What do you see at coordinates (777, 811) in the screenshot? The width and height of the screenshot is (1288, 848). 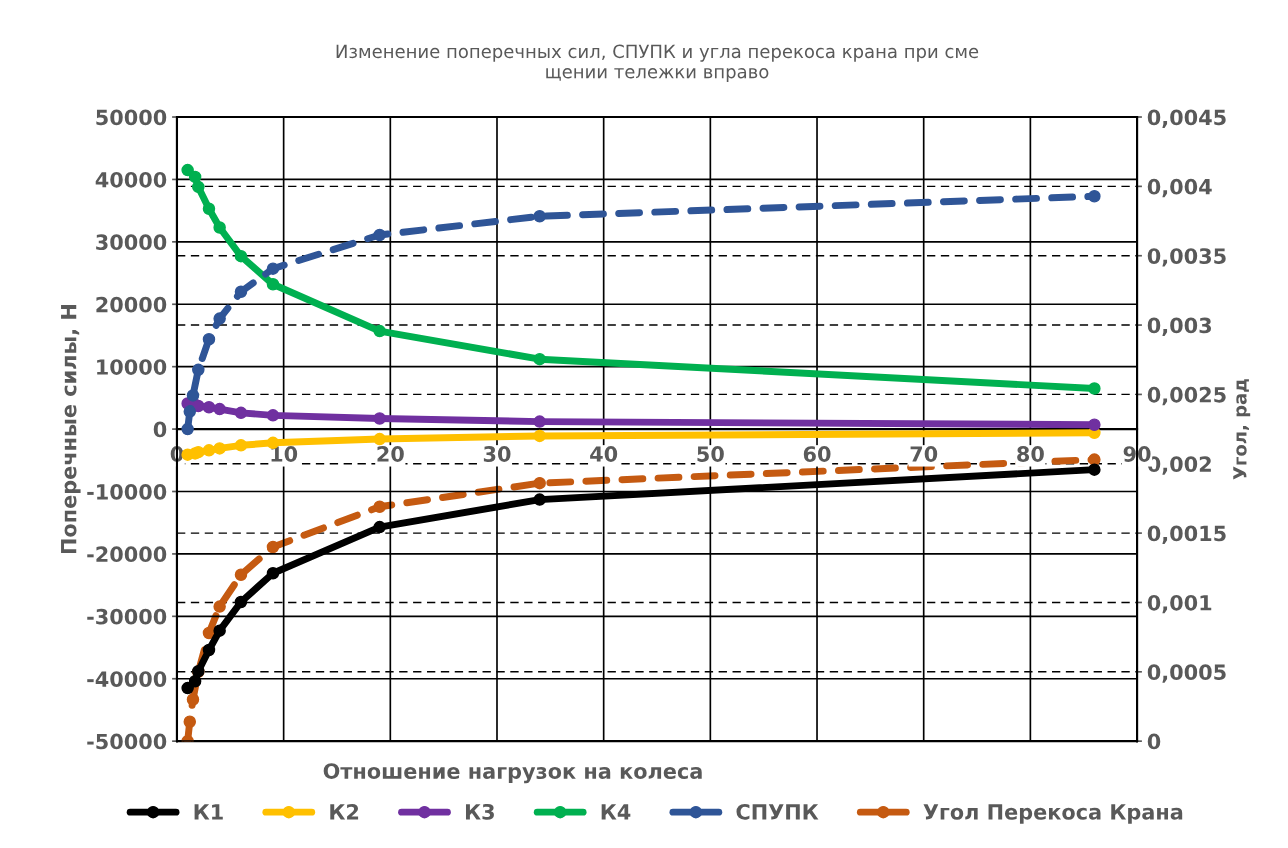 I see `legend-label: СПУПК` at bounding box center [777, 811].